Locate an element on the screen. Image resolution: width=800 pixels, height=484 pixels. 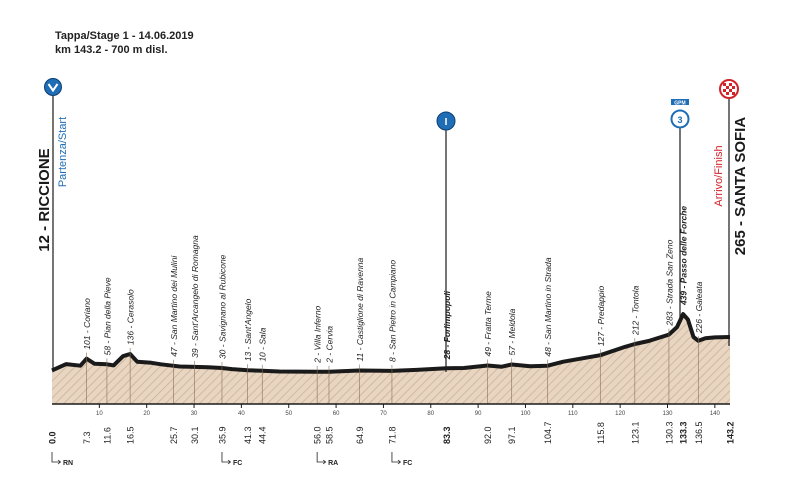
x-tick-label: 100 is located at coordinates (525, 414).